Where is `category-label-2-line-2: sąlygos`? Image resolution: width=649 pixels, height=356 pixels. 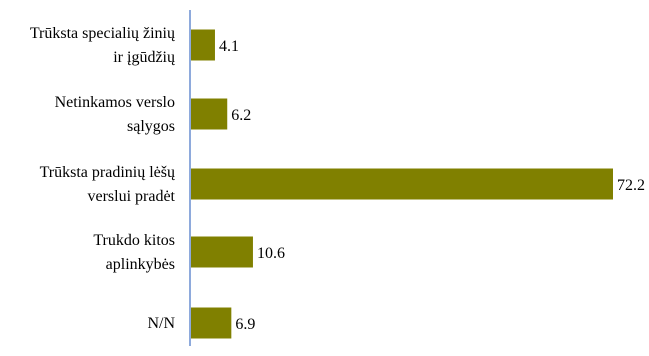 category-label-2-line-2: sąlygos is located at coordinates (151, 126).